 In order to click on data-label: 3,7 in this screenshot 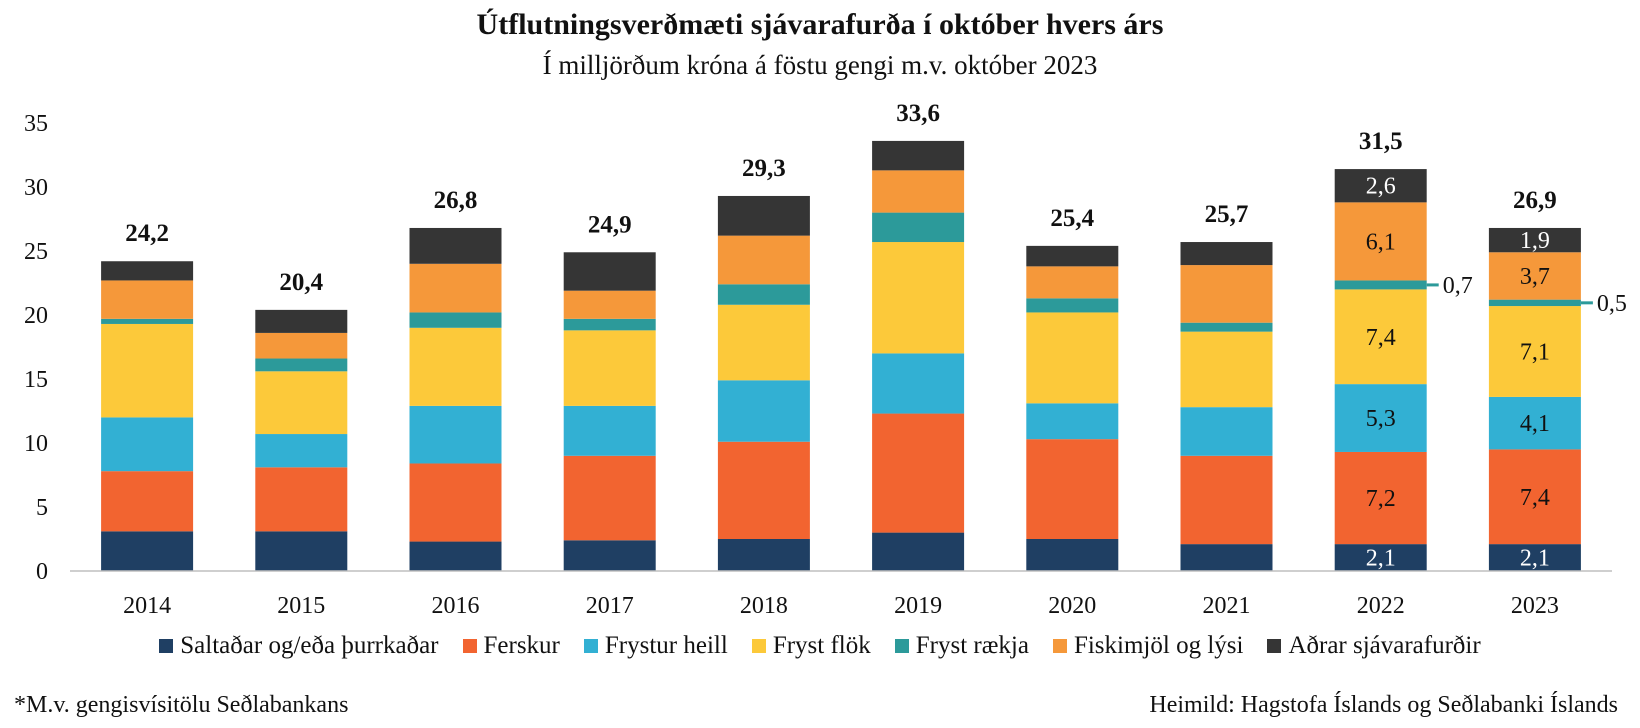, I will do `click(1535, 277)`.